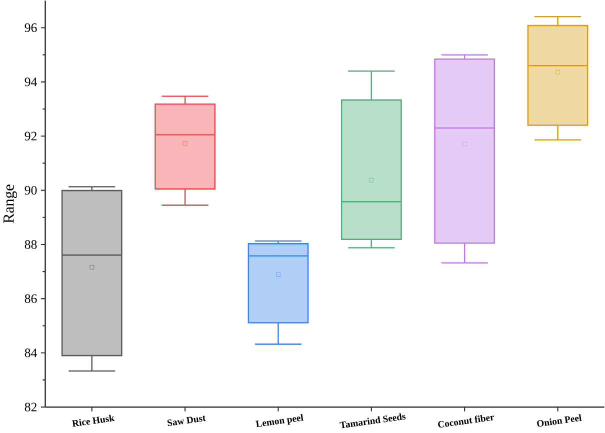 Image resolution: width=605 pixels, height=433 pixels. I want to click on y-axis-title: Range, so click(10, 204).